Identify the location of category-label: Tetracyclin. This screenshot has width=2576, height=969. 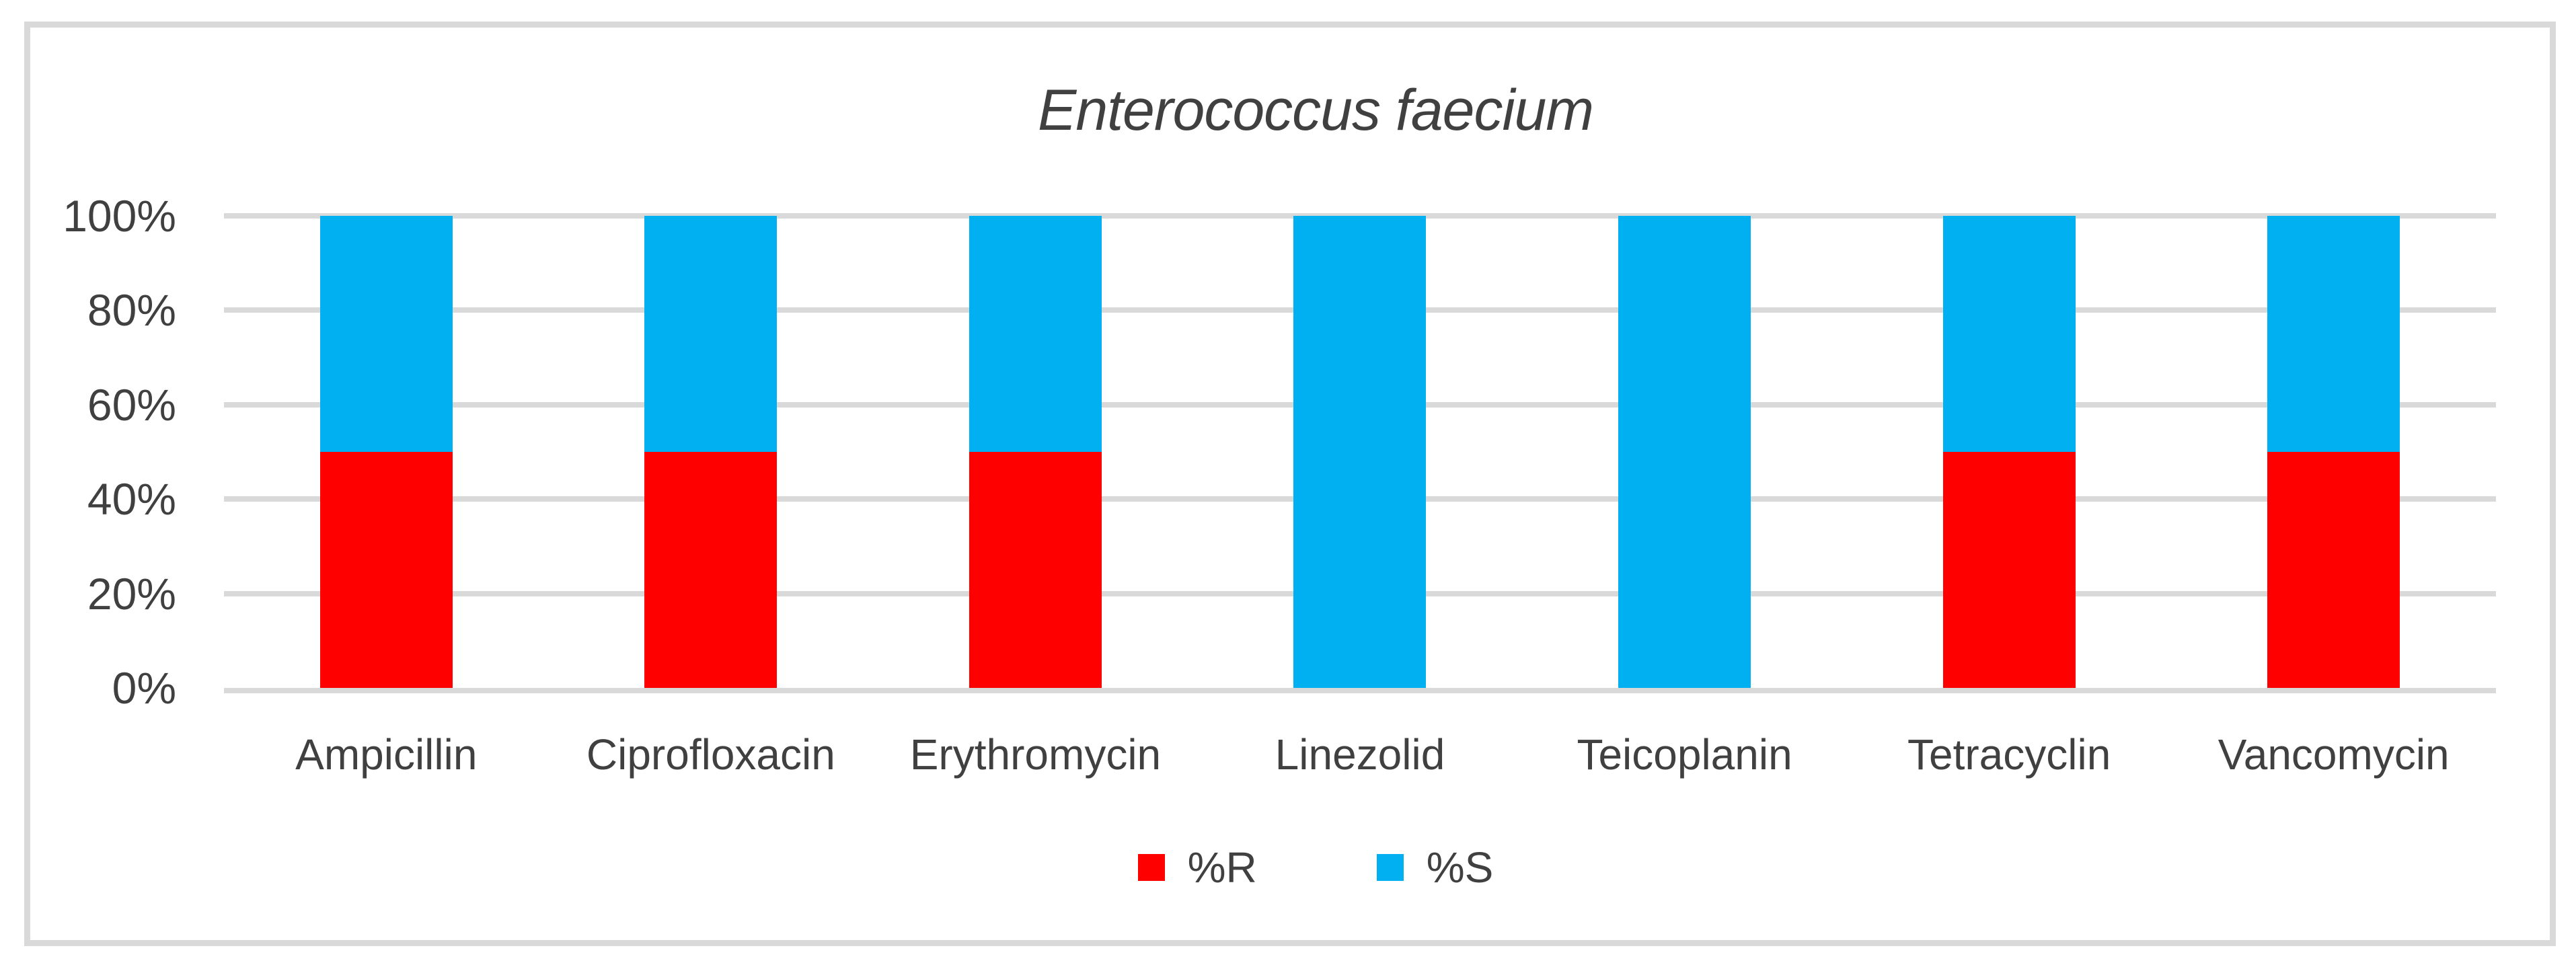
(2009, 754).